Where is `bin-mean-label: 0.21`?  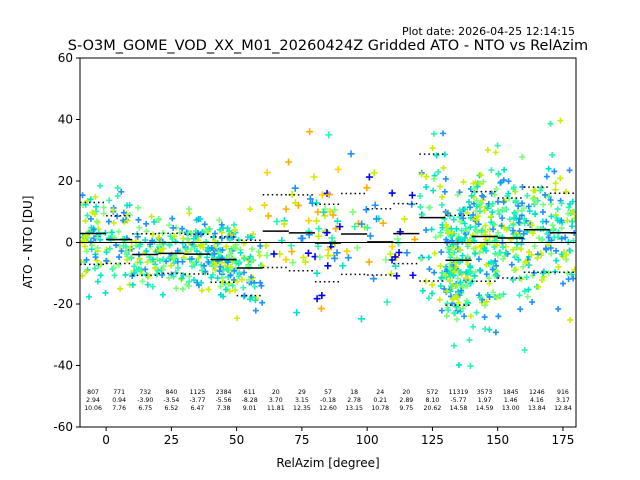 bin-mean-label: 0.21 is located at coordinates (380, 400).